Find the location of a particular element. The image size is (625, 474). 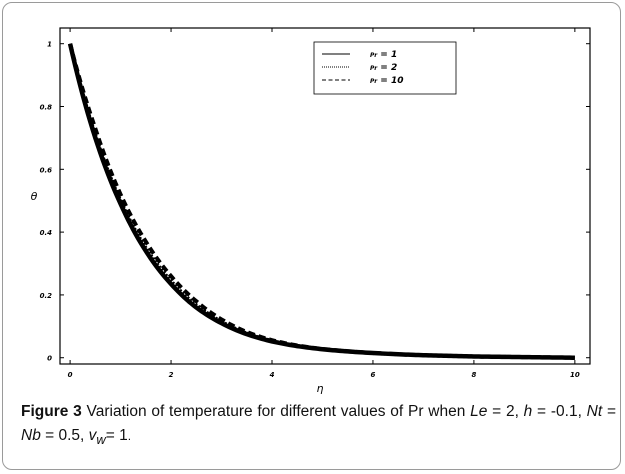

caption-v: v is located at coordinates (92, 435).